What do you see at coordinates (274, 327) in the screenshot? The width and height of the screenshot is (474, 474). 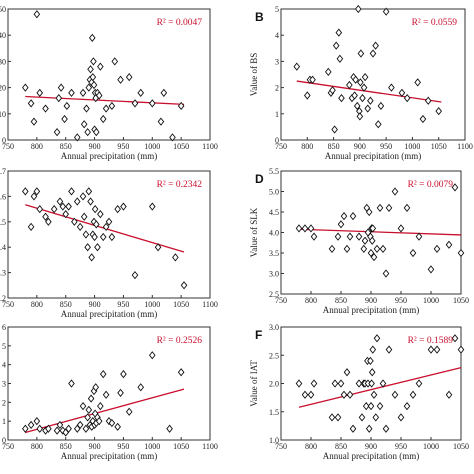 I see `y-tick-label: 3.0` at bounding box center [274, 327].